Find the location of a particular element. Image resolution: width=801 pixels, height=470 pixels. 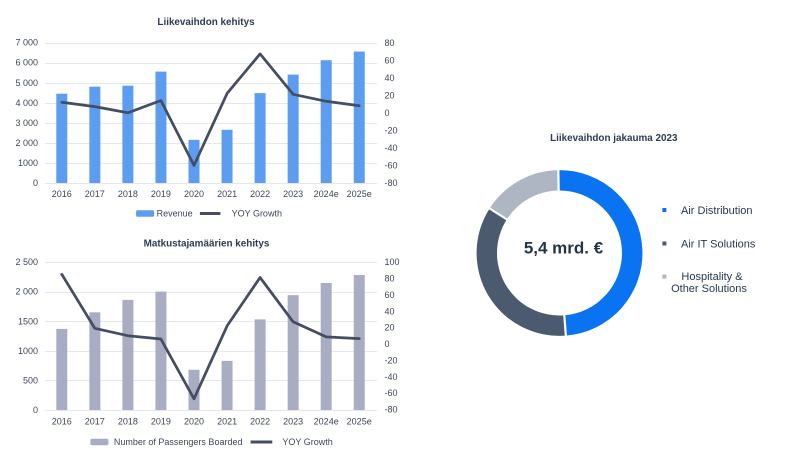

svg-text: 6 000 is located at coordinates (26, 63).